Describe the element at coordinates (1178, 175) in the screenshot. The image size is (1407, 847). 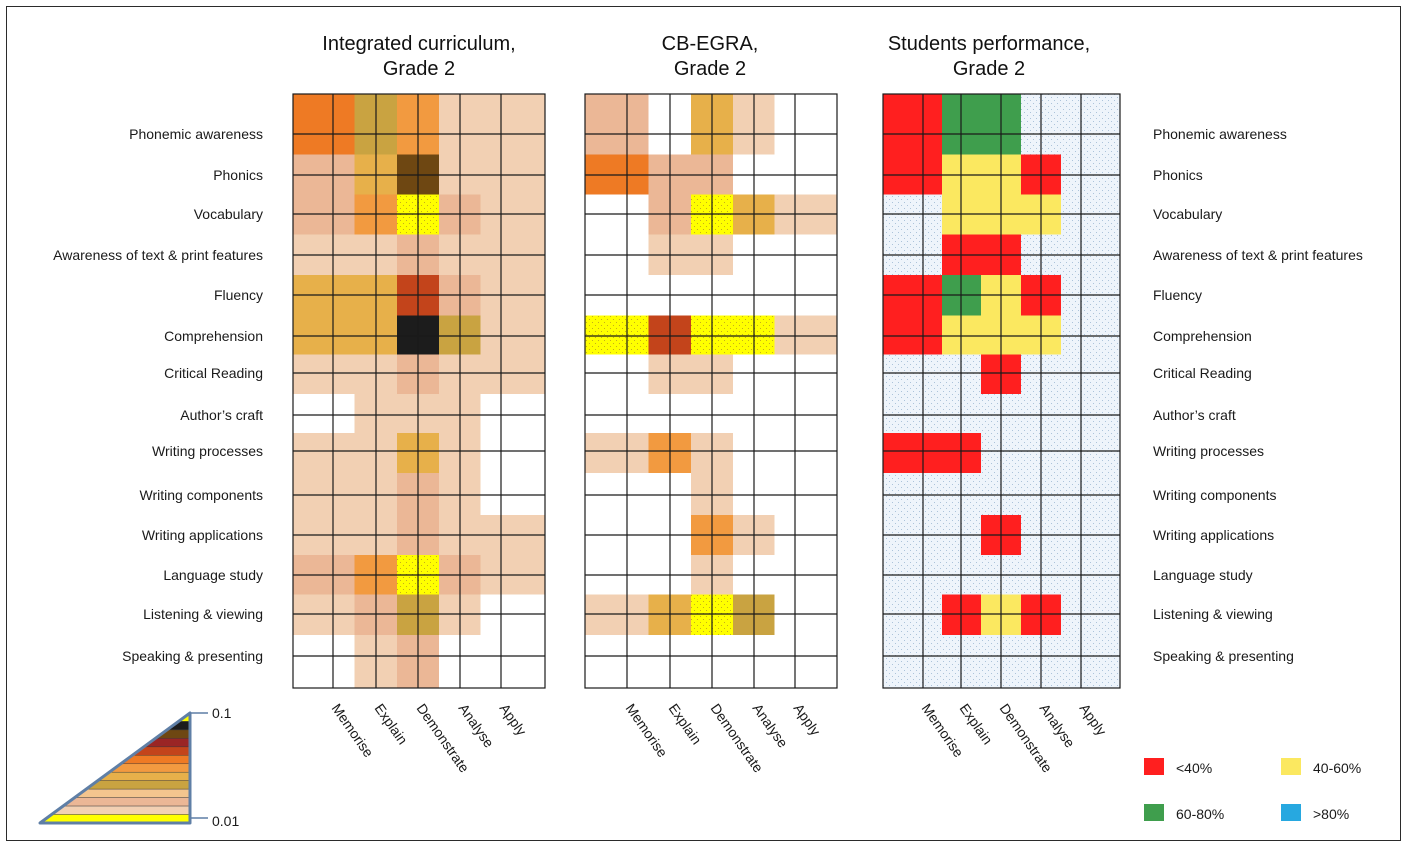
I see `row-label-right-phonics: Phonics` at that location.